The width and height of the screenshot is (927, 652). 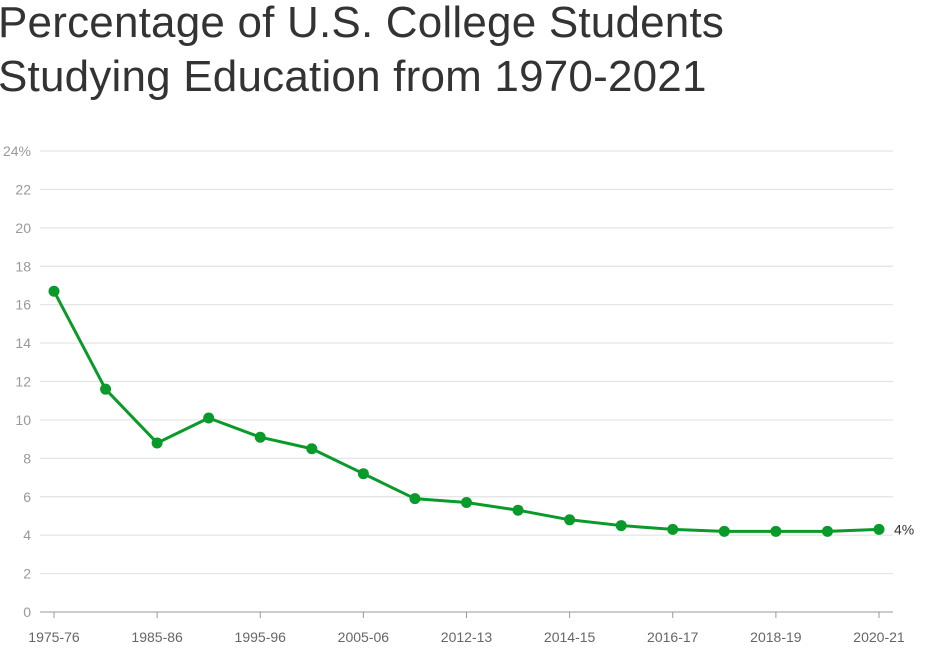 What do you see at coordinates (23, 382) in the screenshot?
I see `y-tick-label: 12` at bounding box center [23, 382].